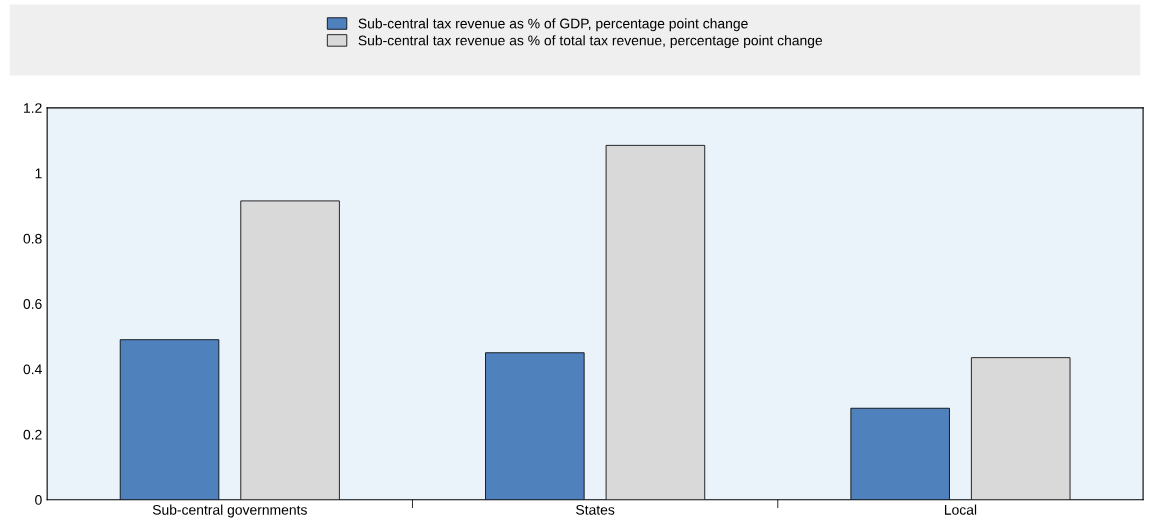 Image resolution: width=1150 pixels, height=526 pixels. Describe the element at coordinates (553, 25) in the screenshot. I see `legend-label: Sub-central tax revenue as % of GDP, percentage point change` at that location.